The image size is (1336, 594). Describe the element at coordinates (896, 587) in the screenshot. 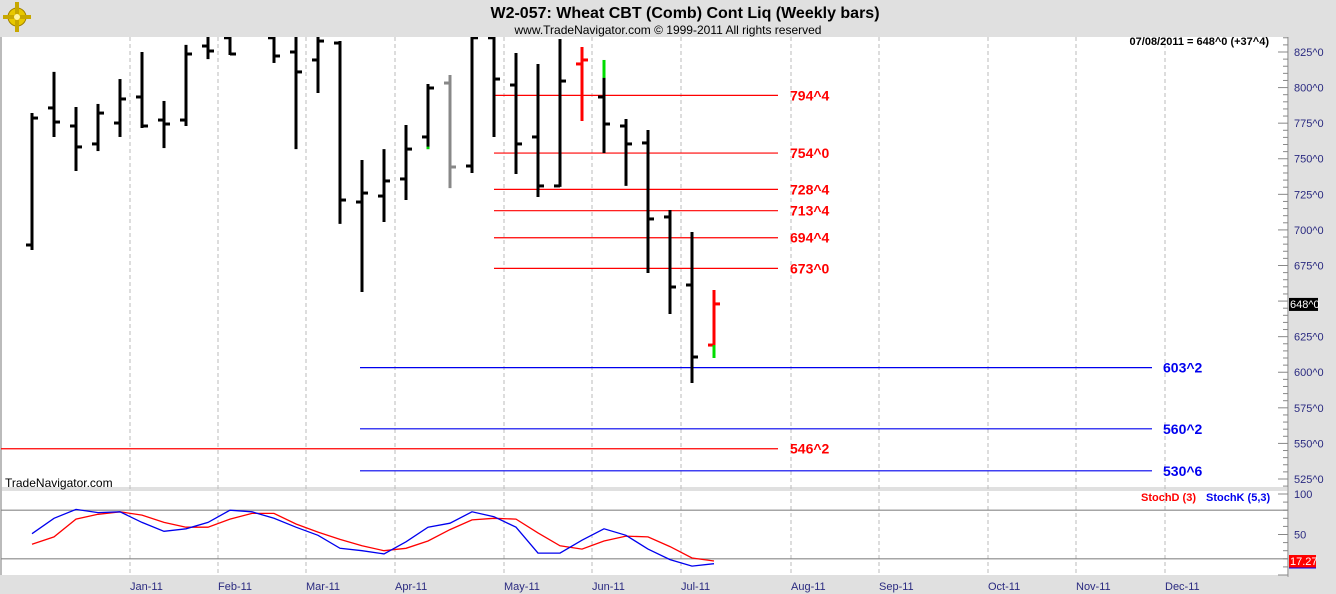

I see `x-tick-label: Sep-11` at that location.